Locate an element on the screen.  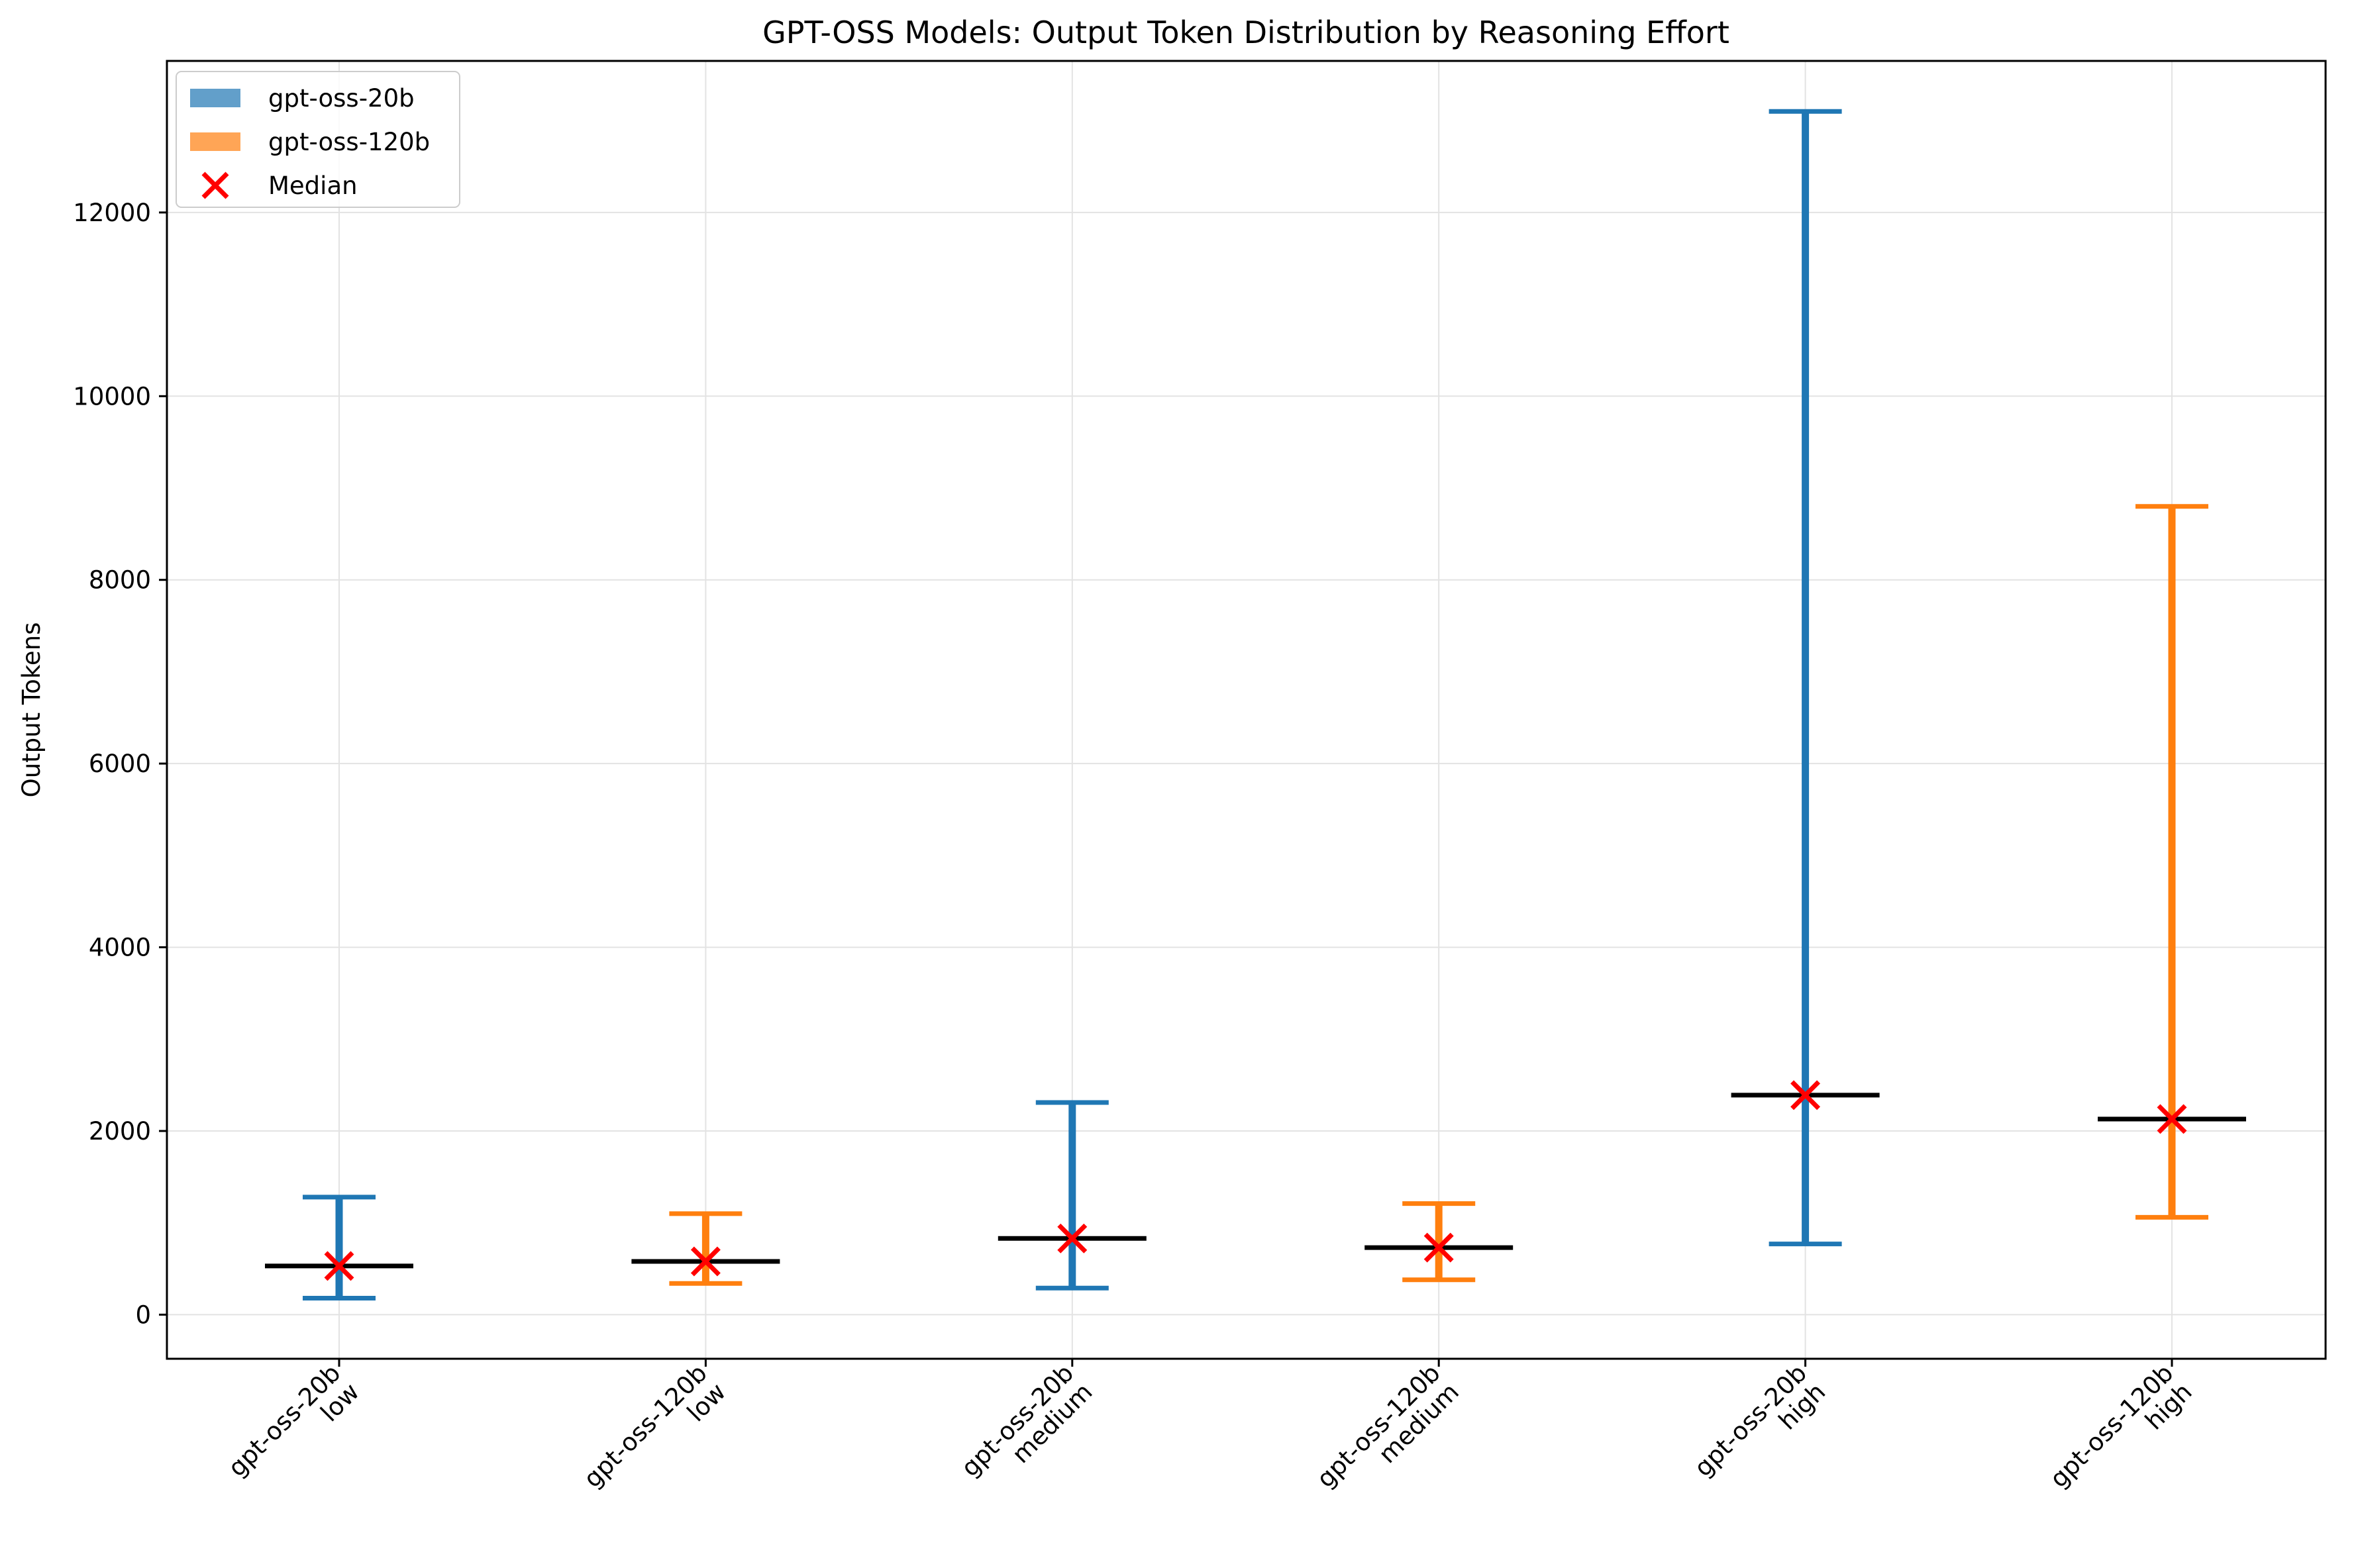
y-tick-label: 8000 is located at coordinates (120, 580).